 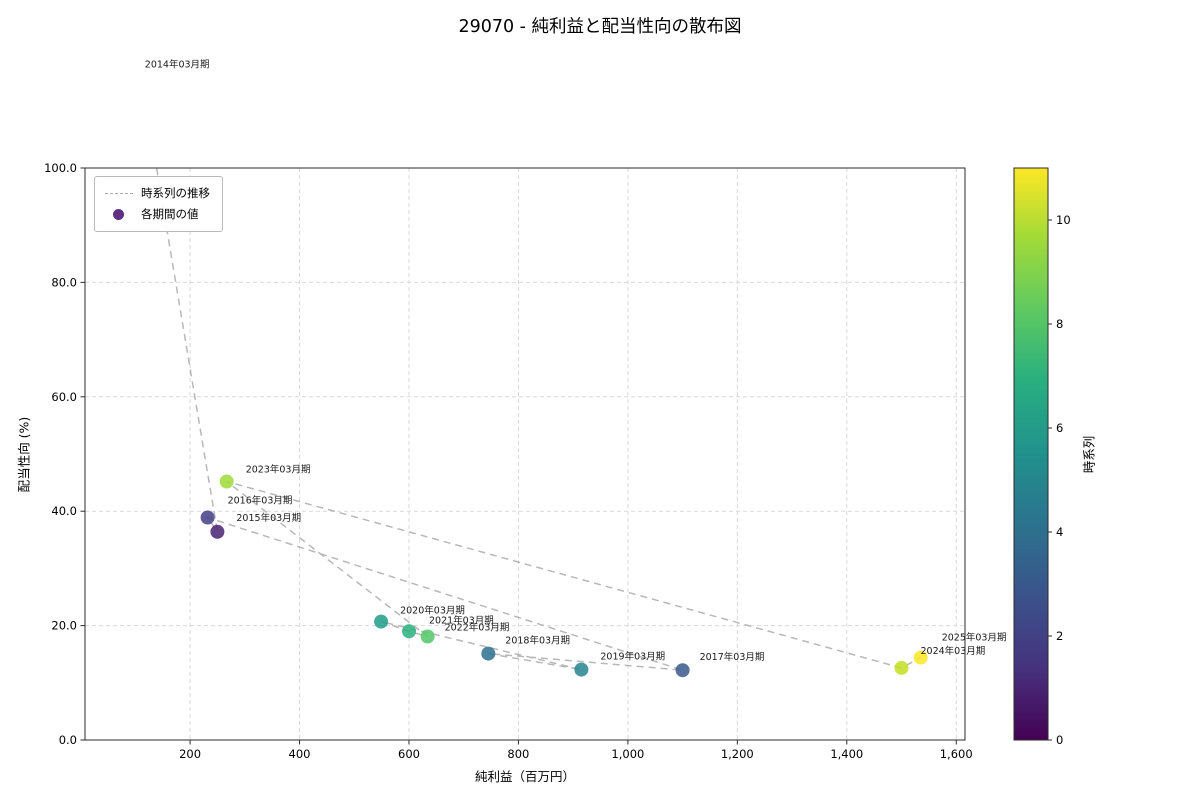 What do you see at coordinates (60, 168) in the screenshot?
I see `y-tick-label: 100.0` at bounding box center [60, 168].